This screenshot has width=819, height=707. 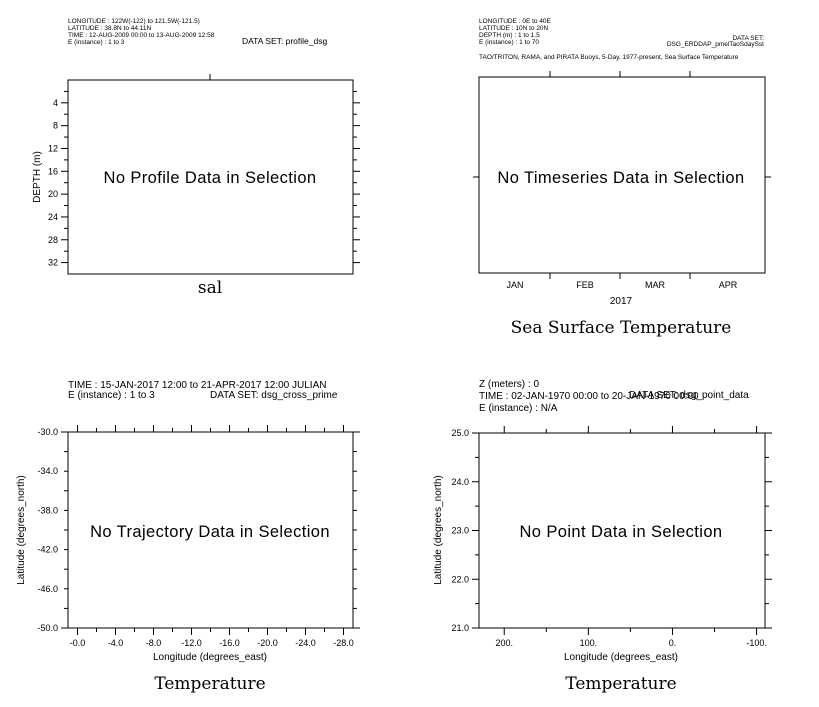 I want to click on profile-y-tick-label: 12, so click(x=53, y=148).